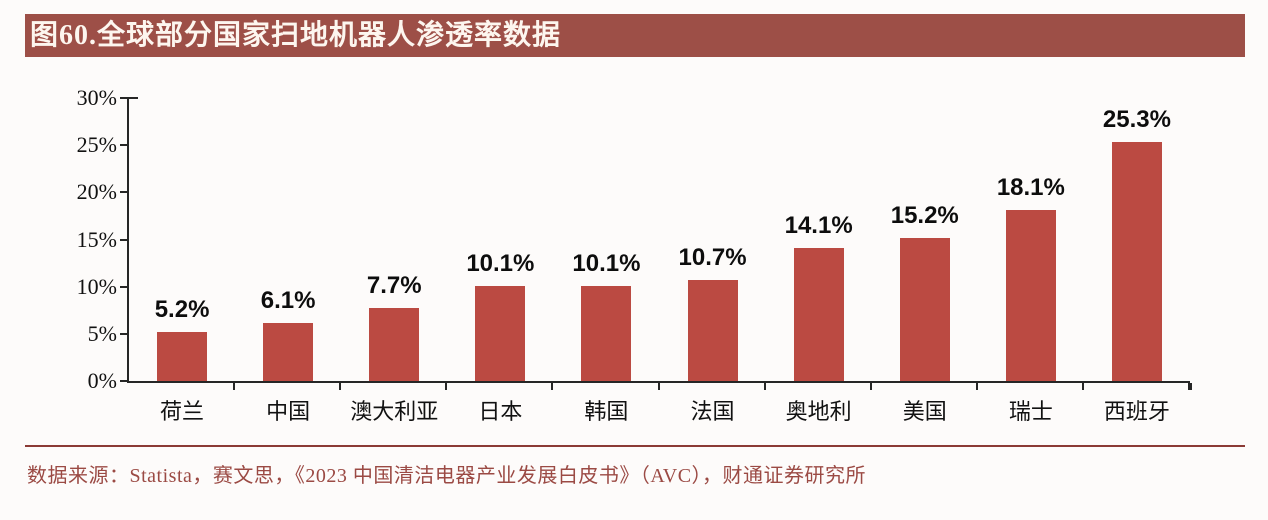 This screenshot has height=520, width=1268. I want to click on bar-value-label: 18.1%, so click(1030, 188).